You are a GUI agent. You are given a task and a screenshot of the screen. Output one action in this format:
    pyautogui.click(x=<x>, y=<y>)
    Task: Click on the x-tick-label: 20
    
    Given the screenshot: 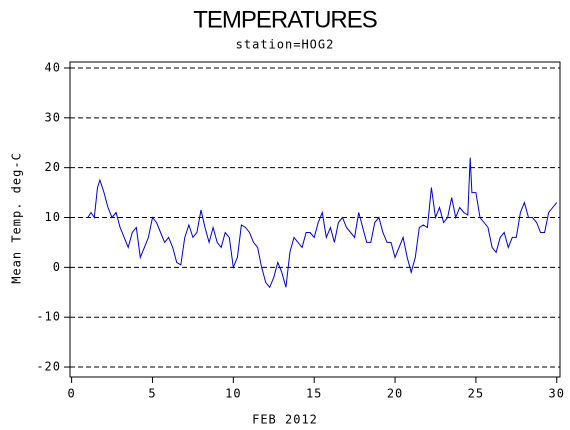 What is the action you would take?
    pyautogui.click(x=395, y=394)
    